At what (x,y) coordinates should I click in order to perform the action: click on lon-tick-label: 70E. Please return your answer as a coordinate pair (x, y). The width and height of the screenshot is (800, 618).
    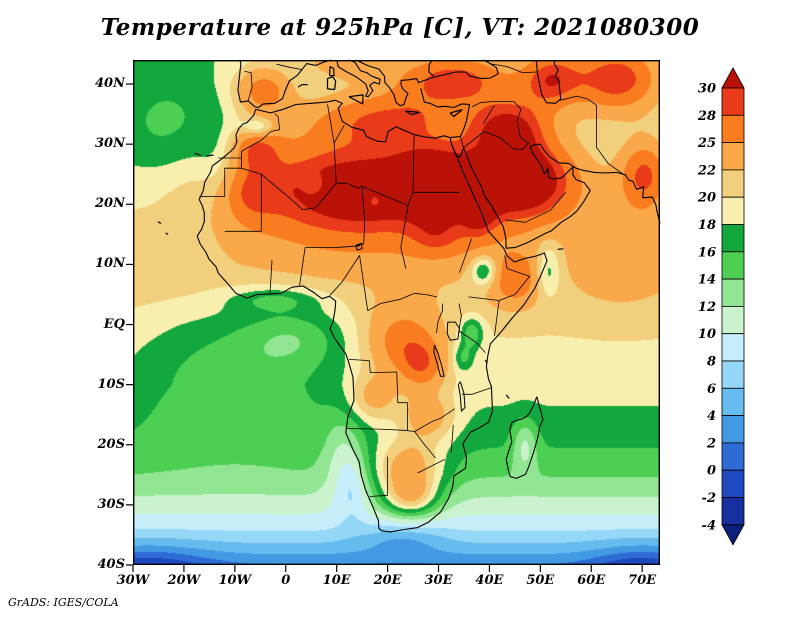
    Looking at the image, I should click on (642, 580).